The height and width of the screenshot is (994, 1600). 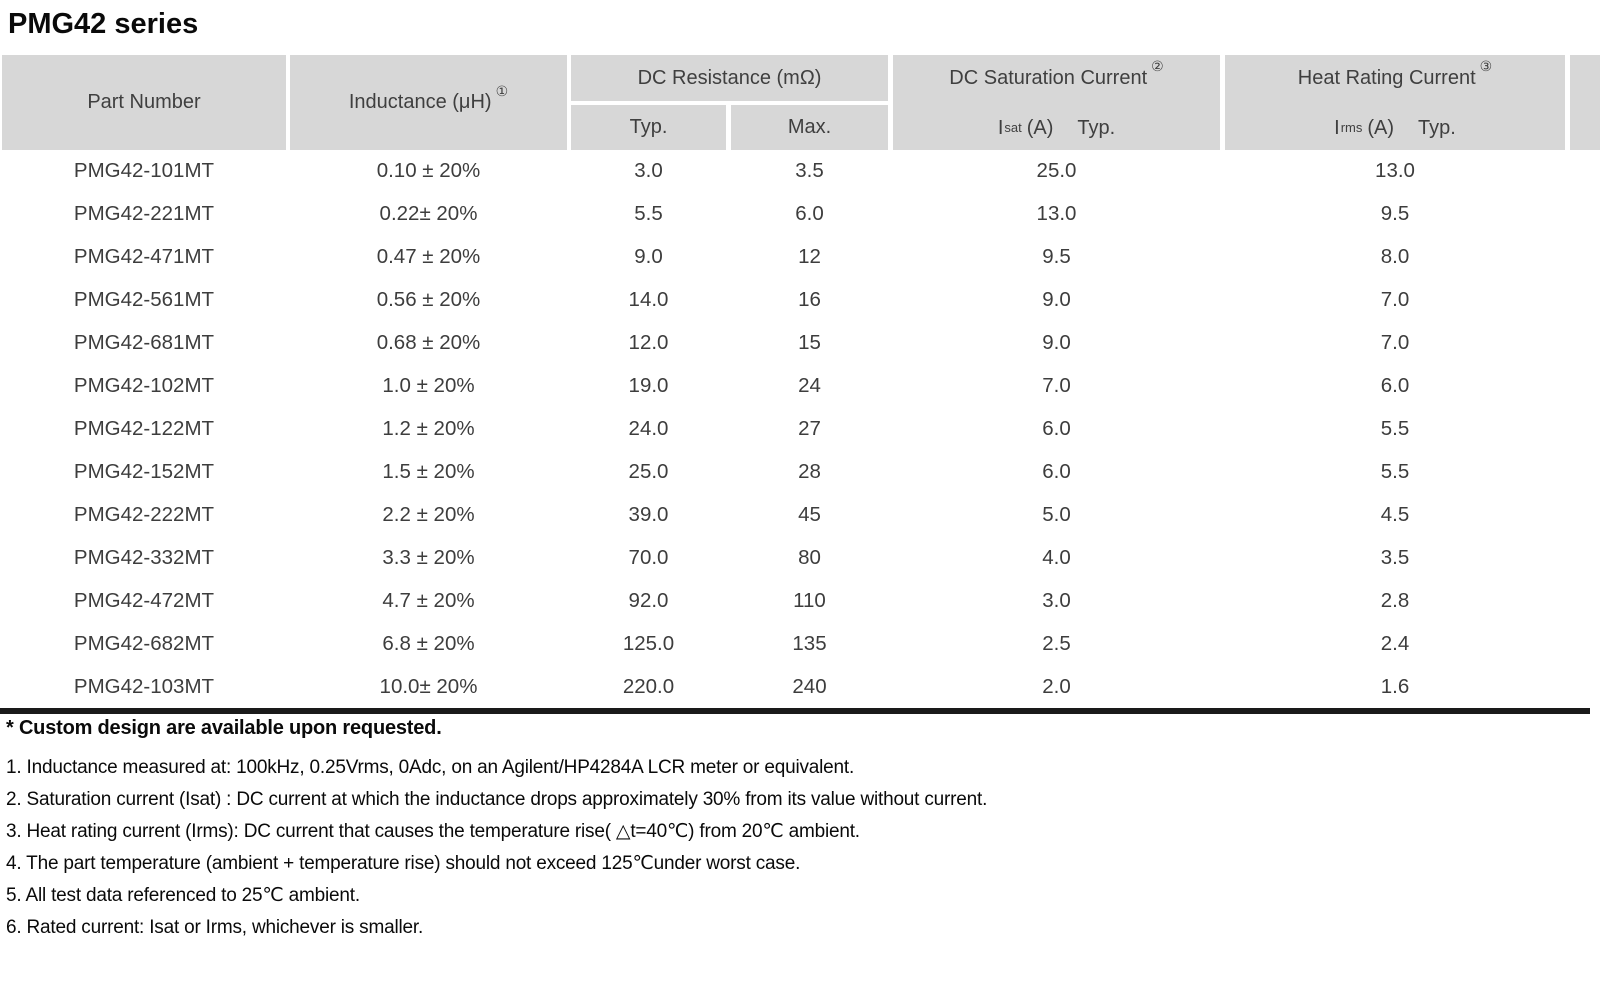 I want to click on dcr-max-cell: 3.5, so click(x=809, y=171).